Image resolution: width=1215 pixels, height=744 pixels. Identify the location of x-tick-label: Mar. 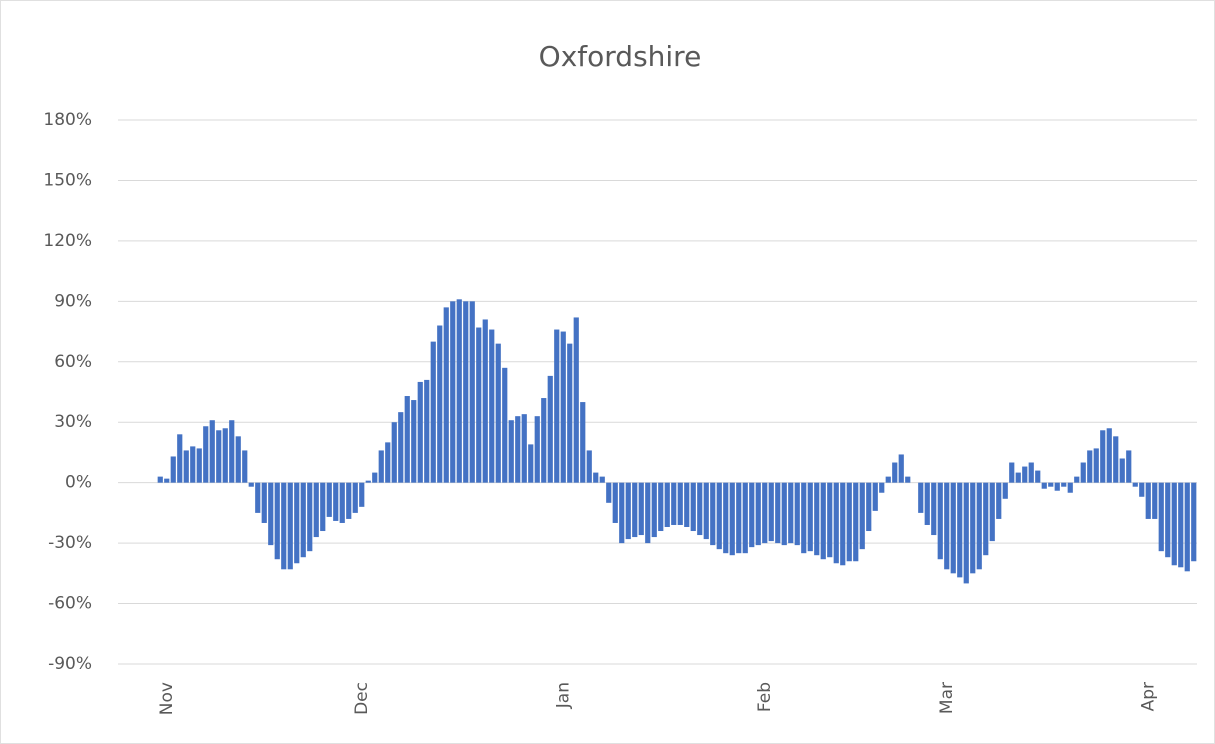
(947, 698).